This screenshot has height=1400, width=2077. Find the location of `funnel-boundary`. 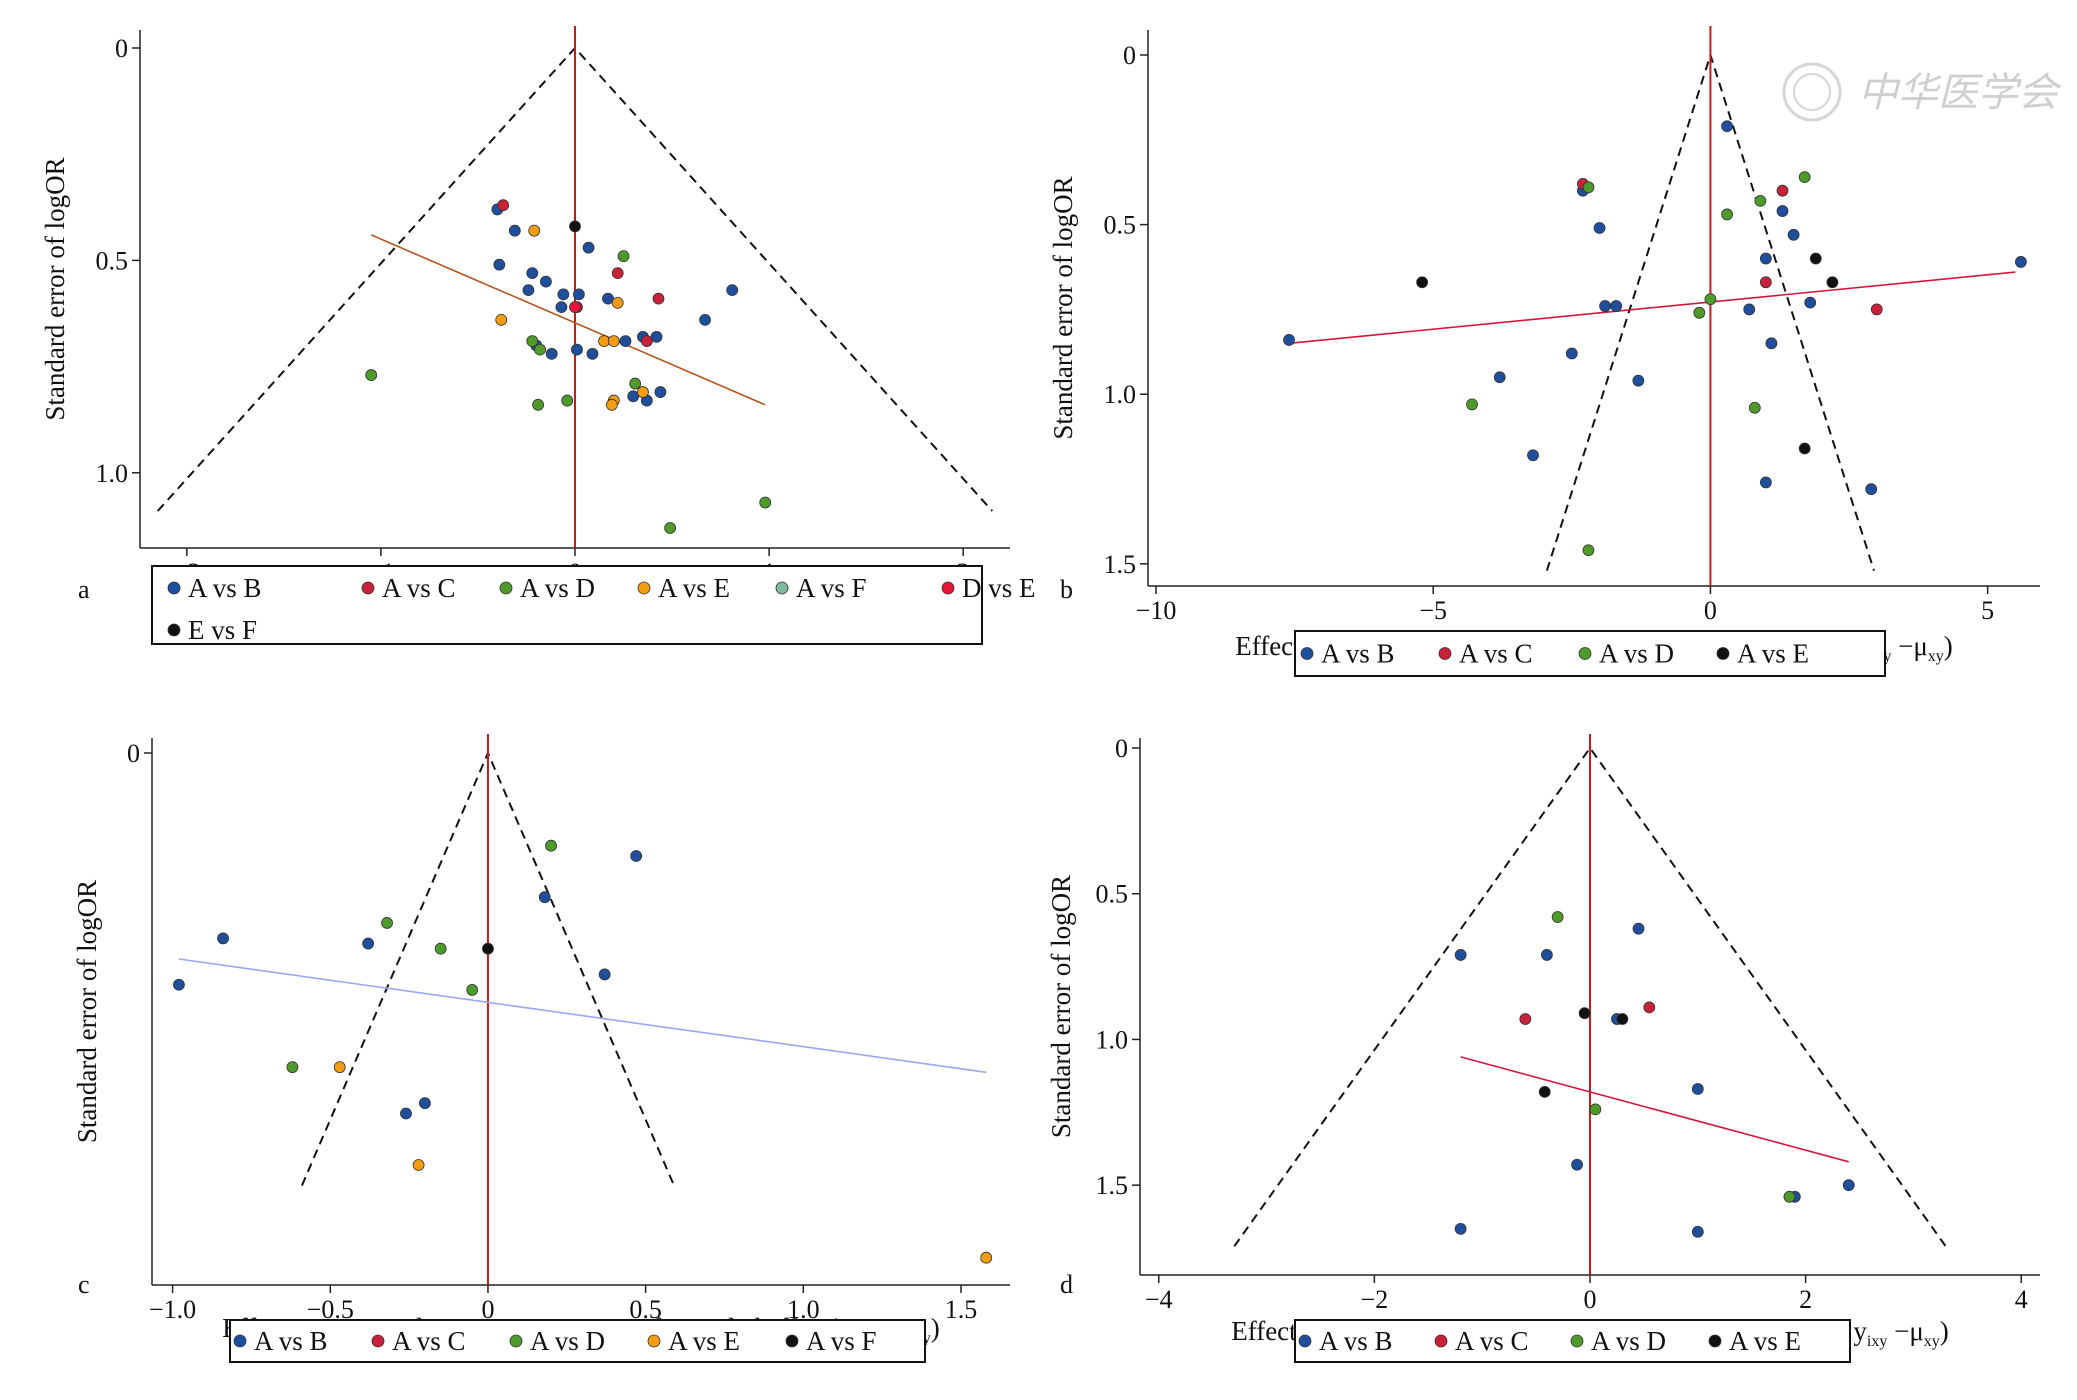

funnel-boundary is located at coordinates (1590, 996).